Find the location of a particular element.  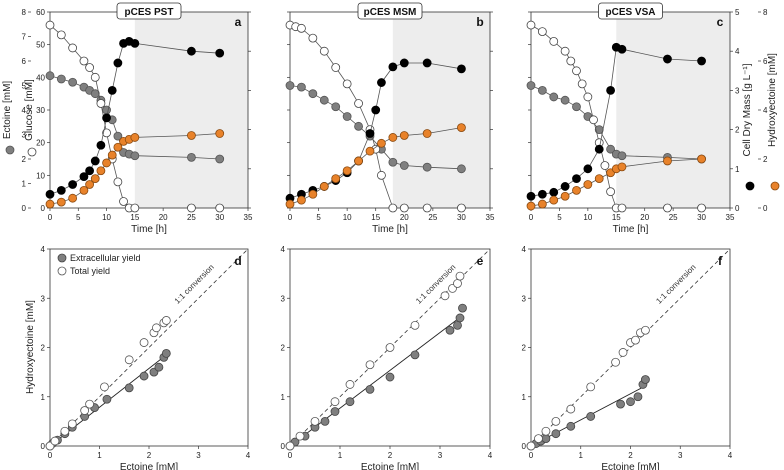

glucose-tick-label: 40 is located at coordinates (40, 77).